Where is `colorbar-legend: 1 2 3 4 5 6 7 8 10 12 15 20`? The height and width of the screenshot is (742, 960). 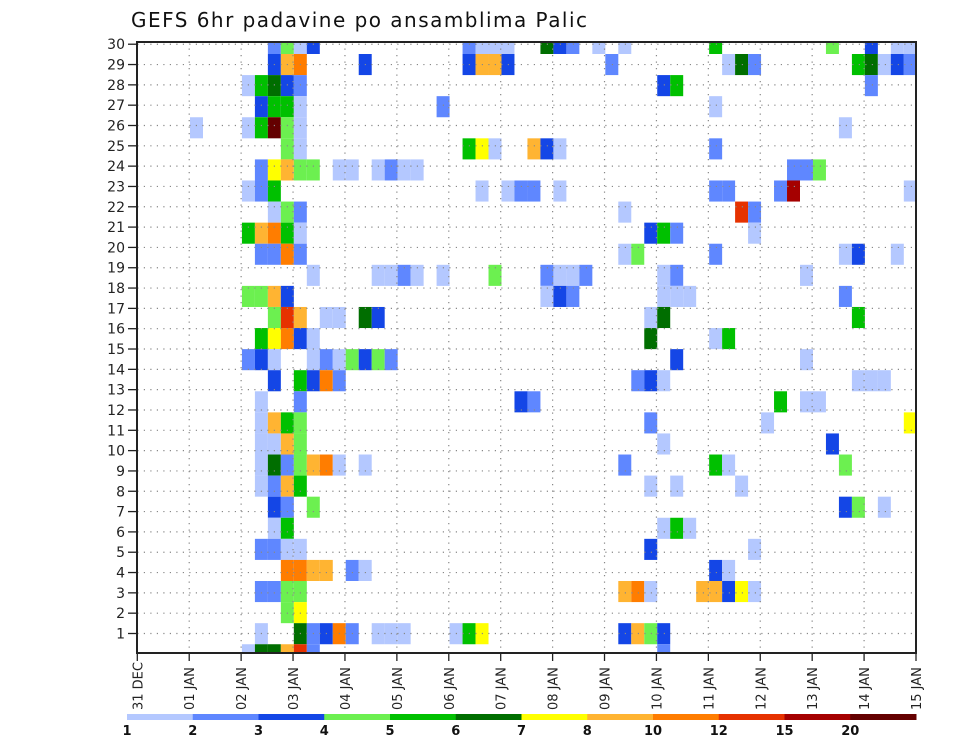
colorbar-legend: 1 2 3 4 5 6 7 8 10 12 15 20 is located at coordinates (519, 726).